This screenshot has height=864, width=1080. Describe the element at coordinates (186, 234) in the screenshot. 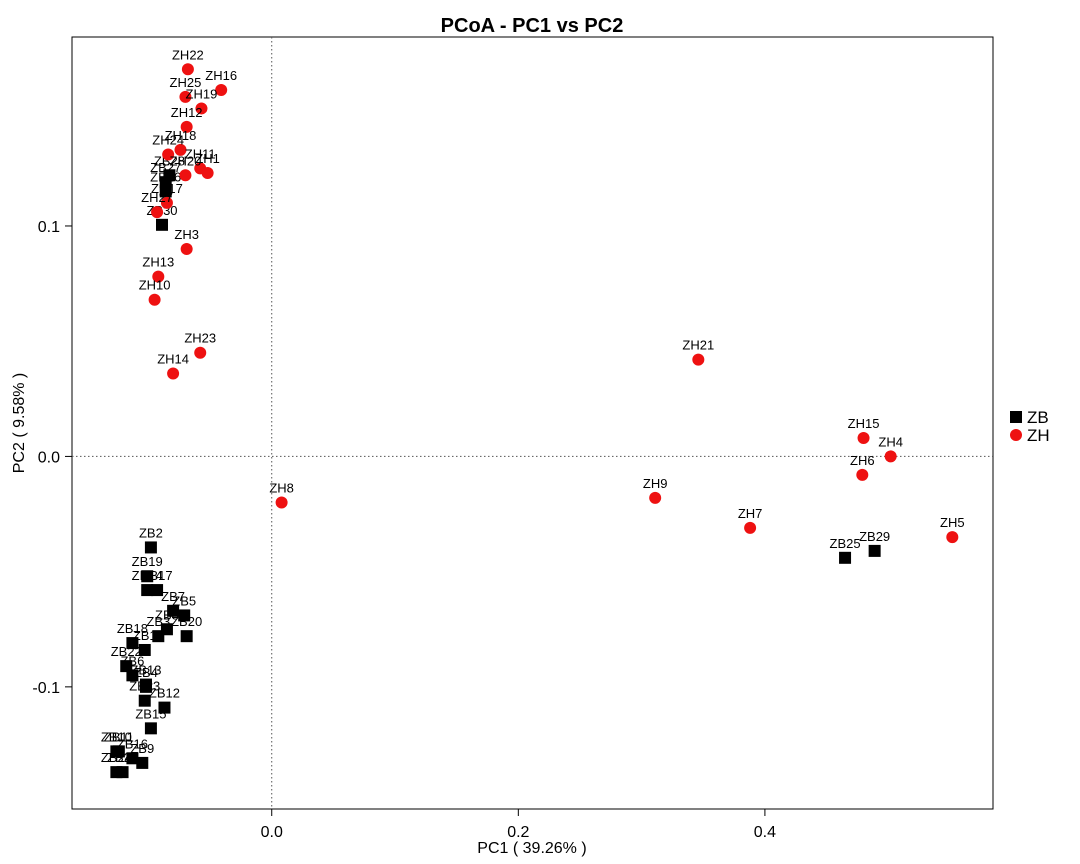

I see `point-label: ZH3` at that location.